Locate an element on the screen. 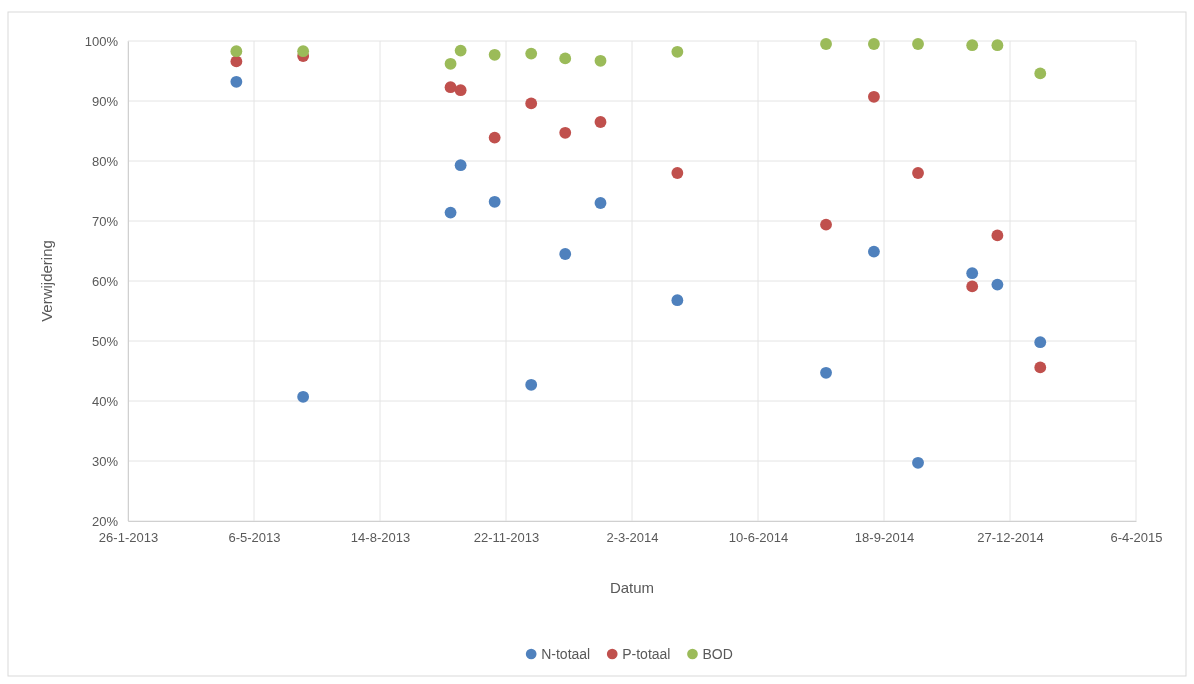 This screenshot has width=1194, height=684. x-tick-label: 26-1-2013 is located at coordinates (128, 538).